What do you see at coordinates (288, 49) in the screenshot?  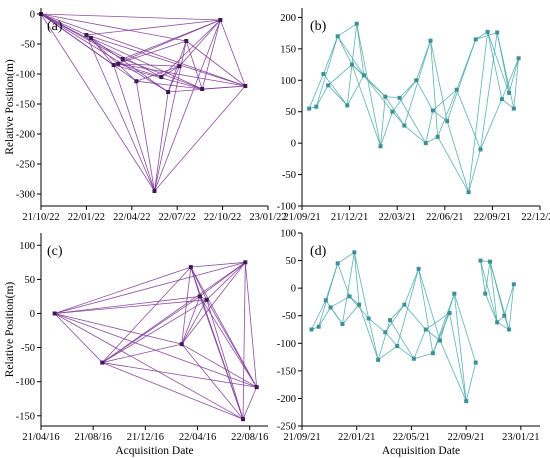 I see `y-tick-label: 150` at bounding box center [288, 49].